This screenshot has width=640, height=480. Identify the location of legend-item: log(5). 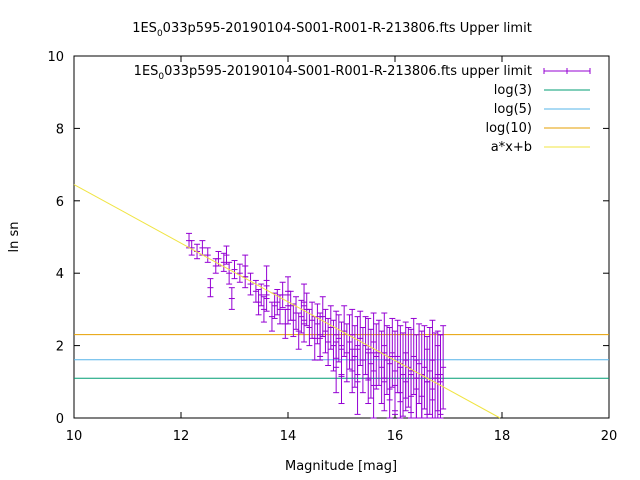
(542, 109).